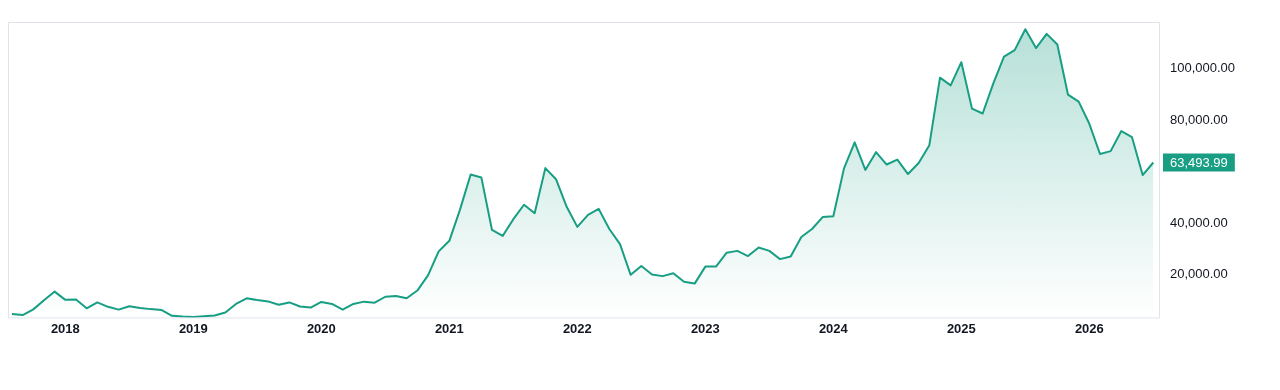 Image resolution: width=1280 pixels, height=390 pixels. Describe the element at coordinates (1203, 67) in the screenshot. I see `y-tick-label: 100,000.00` at that location.